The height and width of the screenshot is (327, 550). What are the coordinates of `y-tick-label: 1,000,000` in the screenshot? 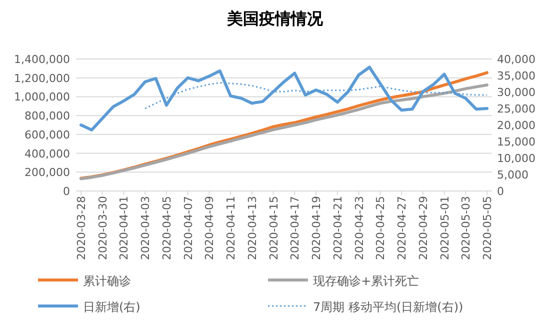 It's located at (42, 97).